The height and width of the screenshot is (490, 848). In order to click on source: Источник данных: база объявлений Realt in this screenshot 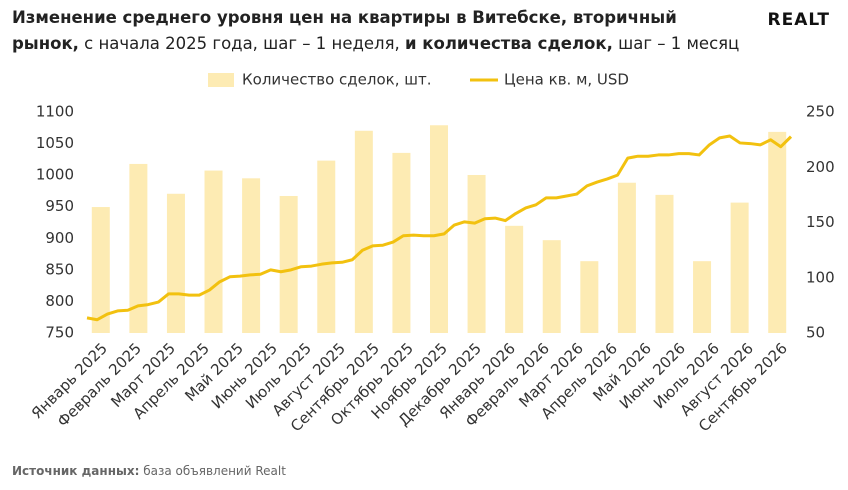, I will do `click(149, 471)`.